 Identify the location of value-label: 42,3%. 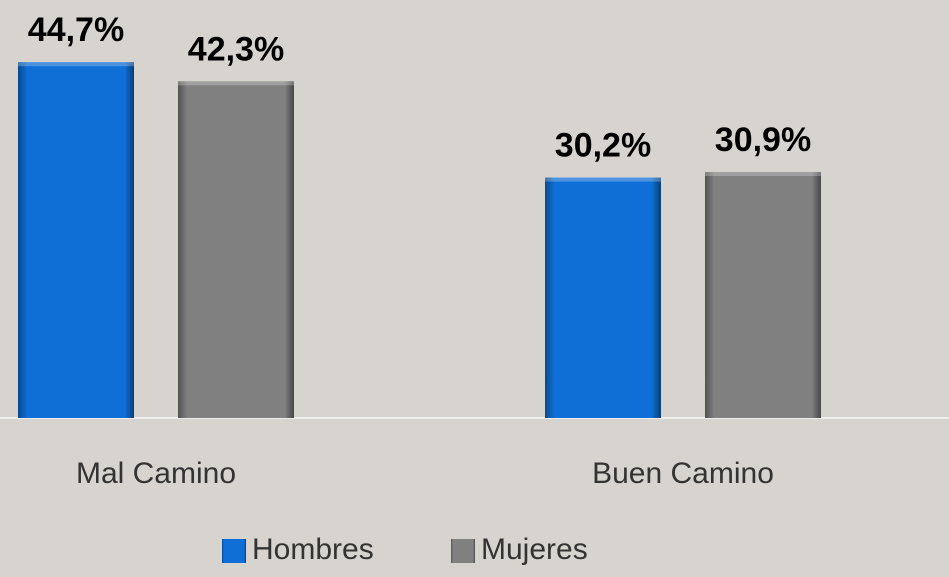
(236, 49).